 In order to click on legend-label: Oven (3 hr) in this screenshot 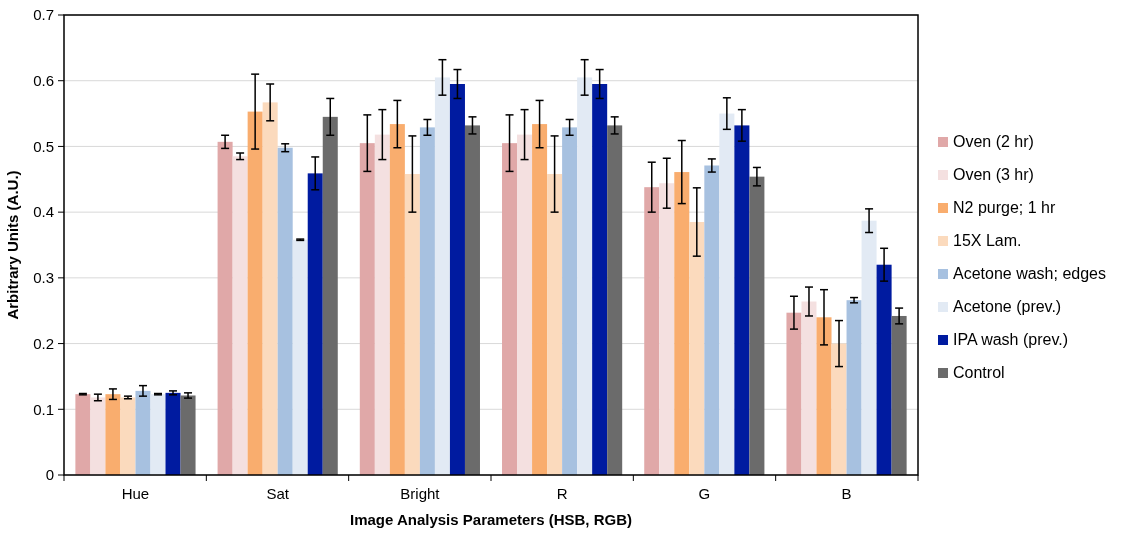, I will do `click(993, 174)`.